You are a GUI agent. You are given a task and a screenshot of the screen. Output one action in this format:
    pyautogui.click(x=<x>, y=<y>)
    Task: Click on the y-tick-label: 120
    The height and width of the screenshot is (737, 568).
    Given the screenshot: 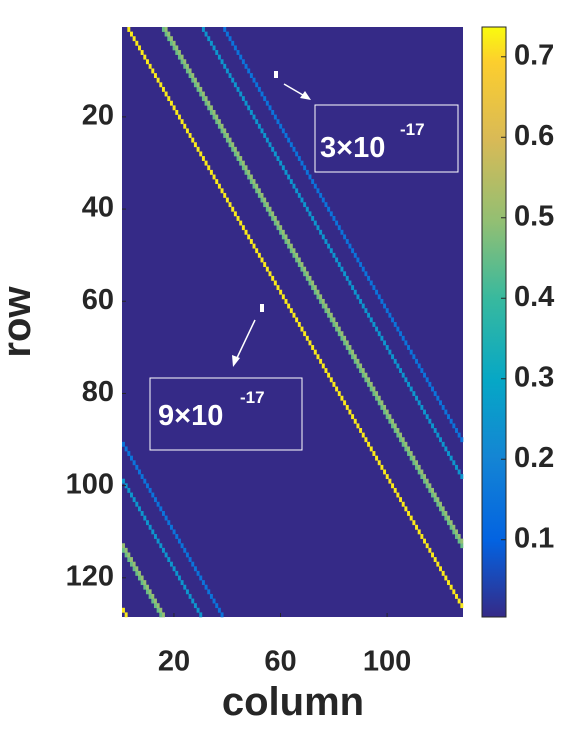 What is the action you would take?
    pyautogui.click(x=90, y=576)
    